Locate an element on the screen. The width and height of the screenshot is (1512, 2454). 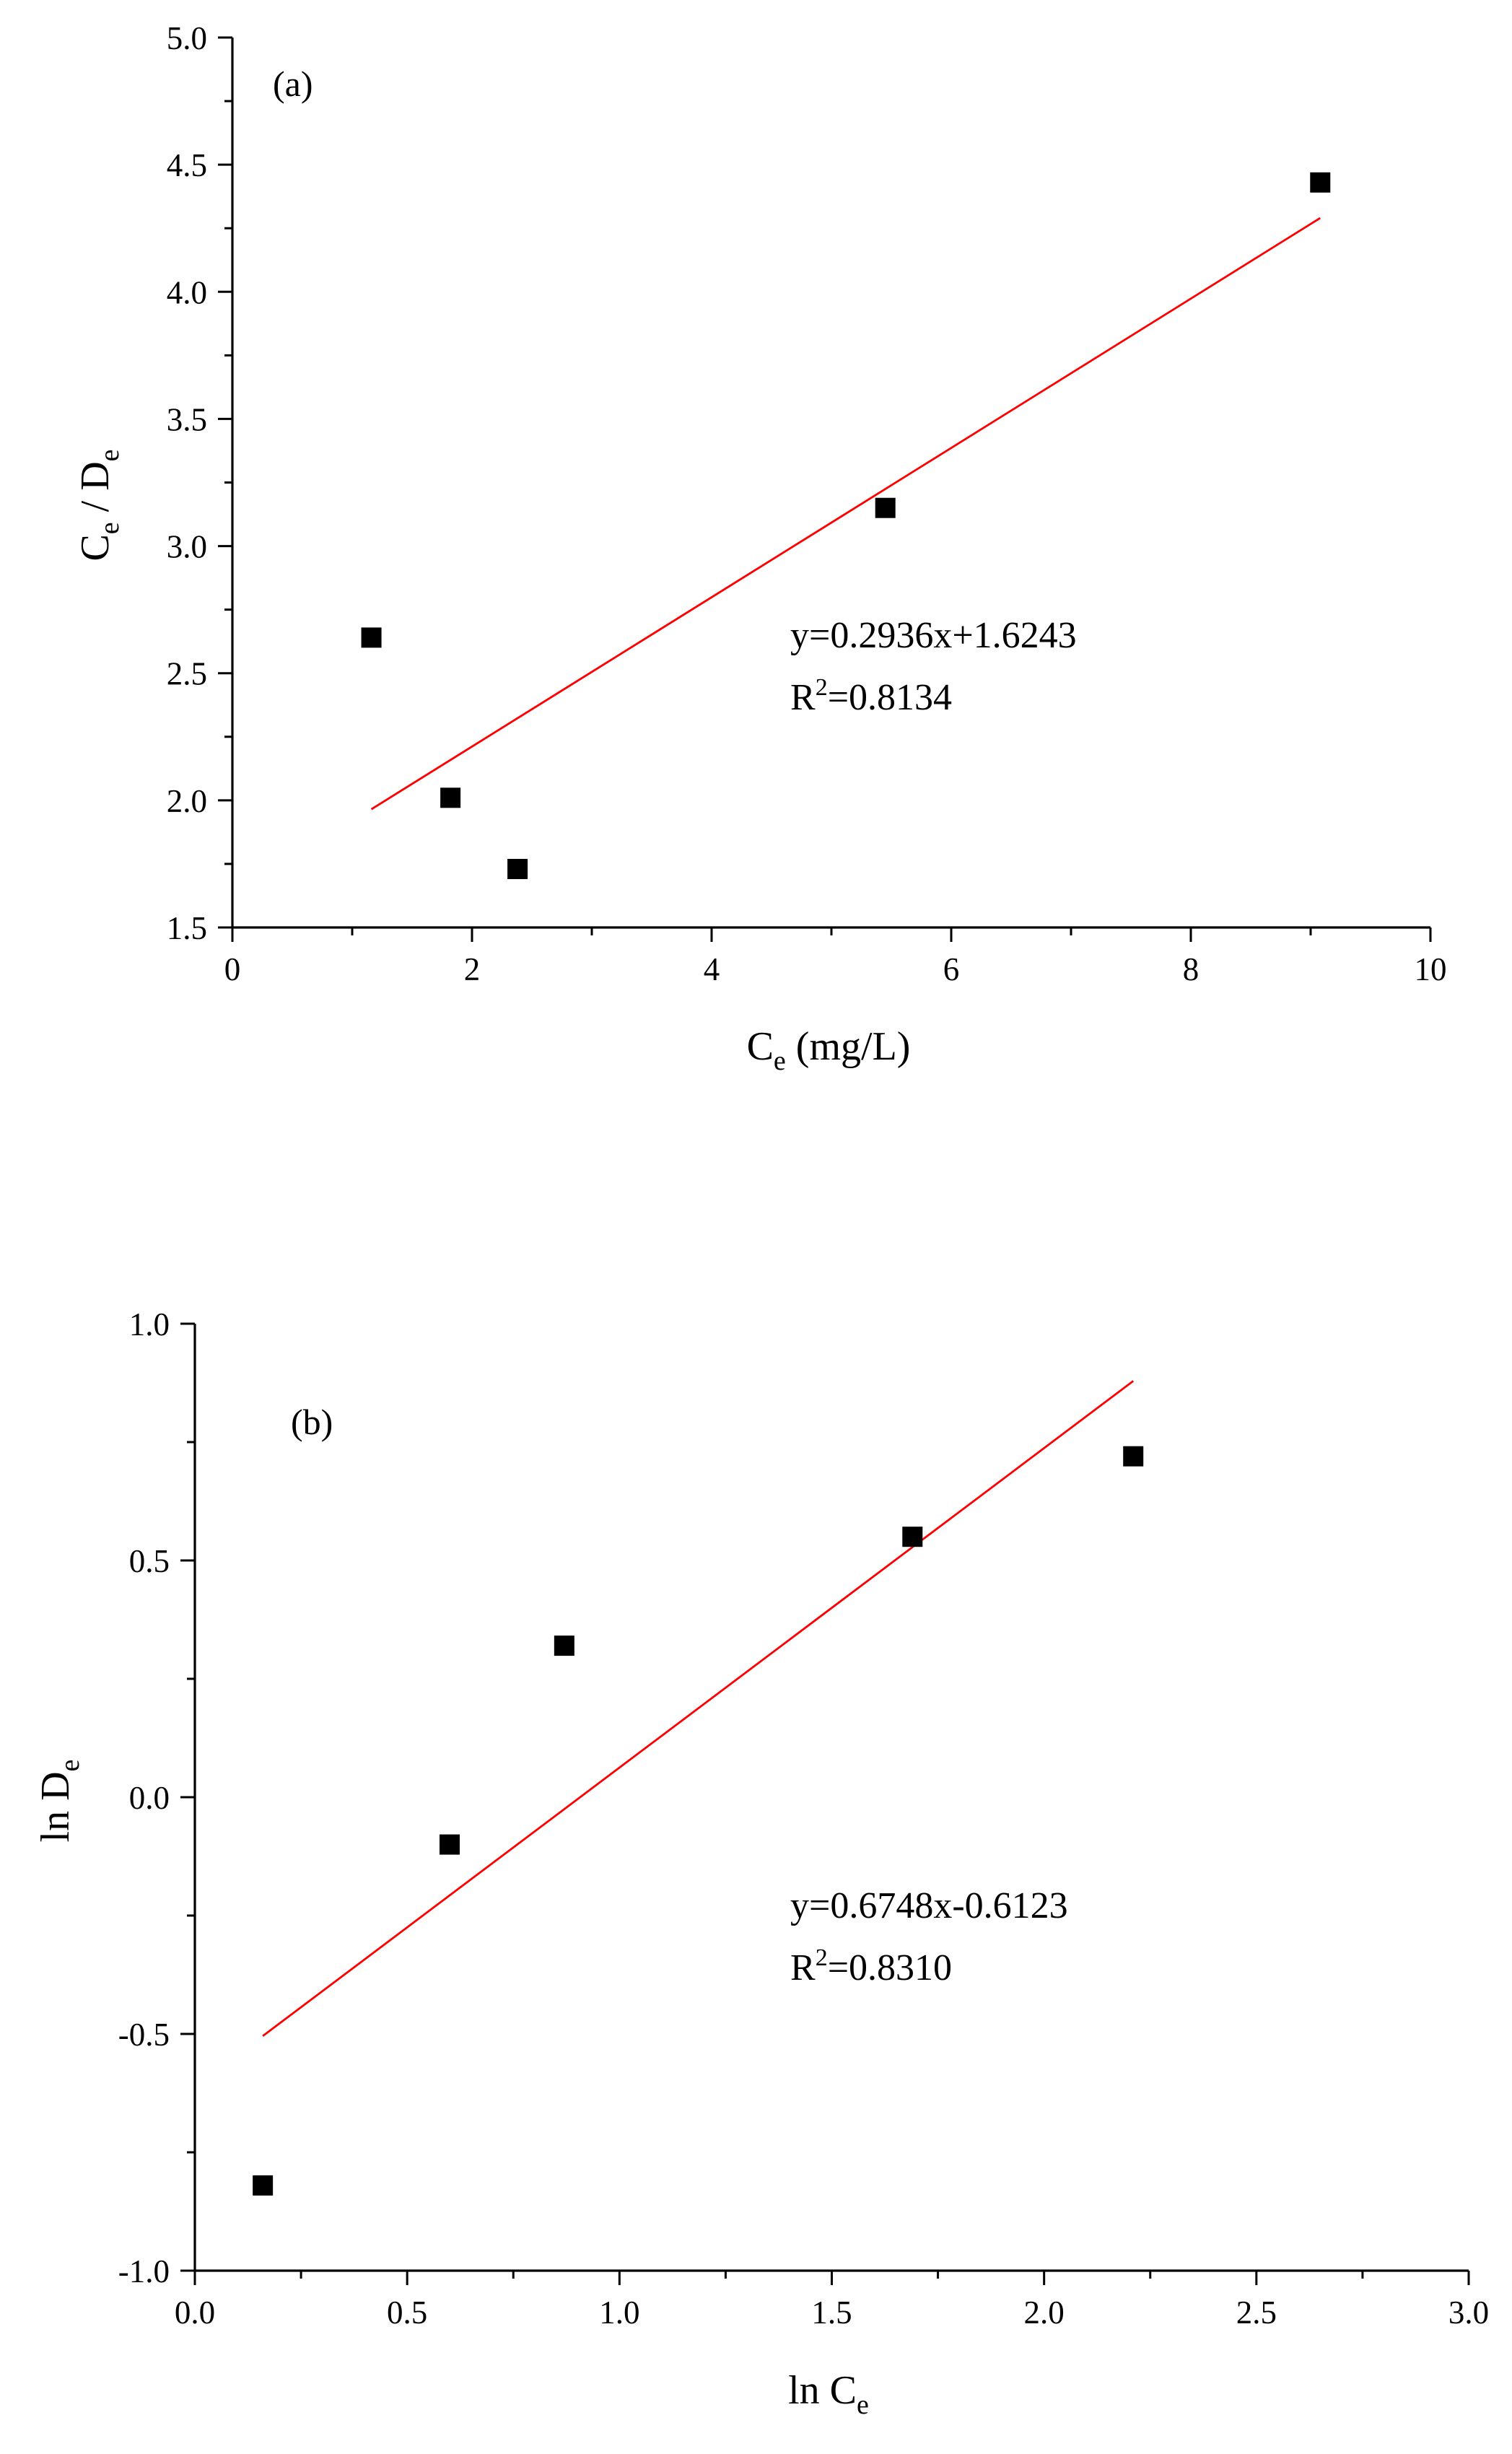
y-tick-label: -1.0 is located at coordinates (144, 2271).